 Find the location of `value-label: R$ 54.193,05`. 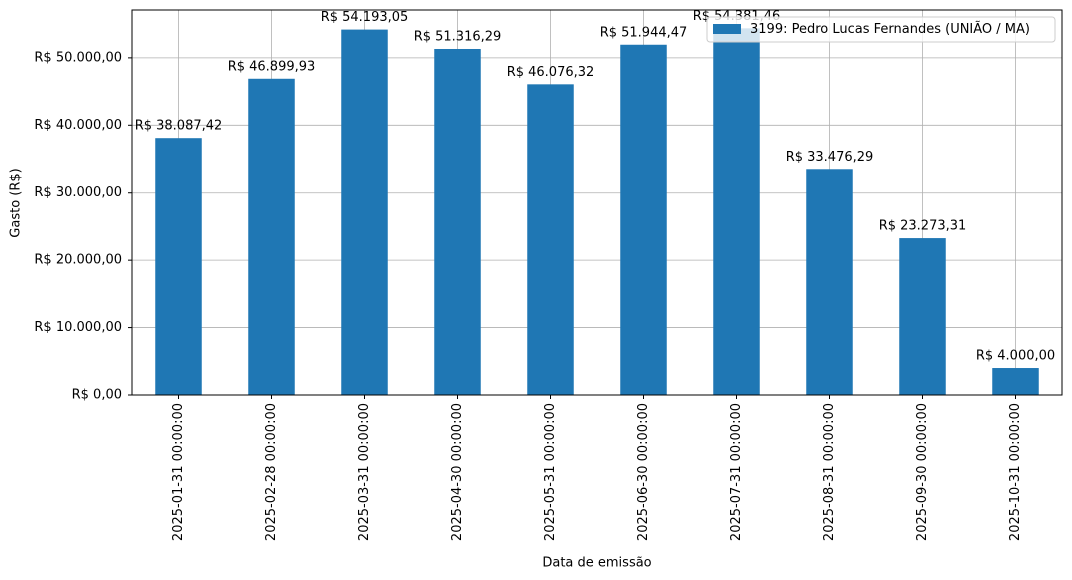

value-label: R$ 54.193,05 is located at coordinates (365, 17).